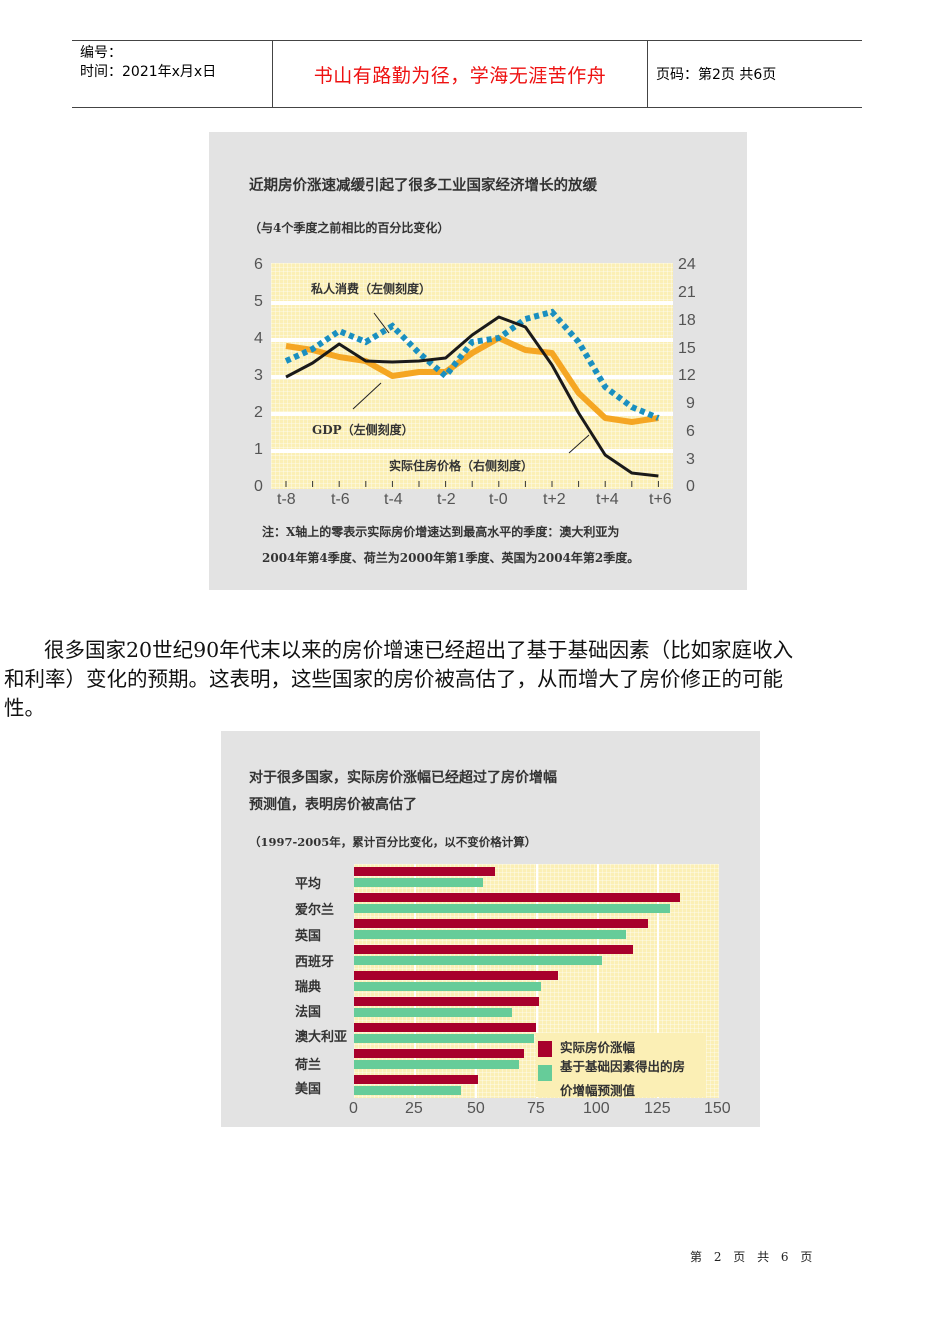 The height and width of the screenshot is (1344, 950). I want to click on x-tick: 50, so click(476, 1108).